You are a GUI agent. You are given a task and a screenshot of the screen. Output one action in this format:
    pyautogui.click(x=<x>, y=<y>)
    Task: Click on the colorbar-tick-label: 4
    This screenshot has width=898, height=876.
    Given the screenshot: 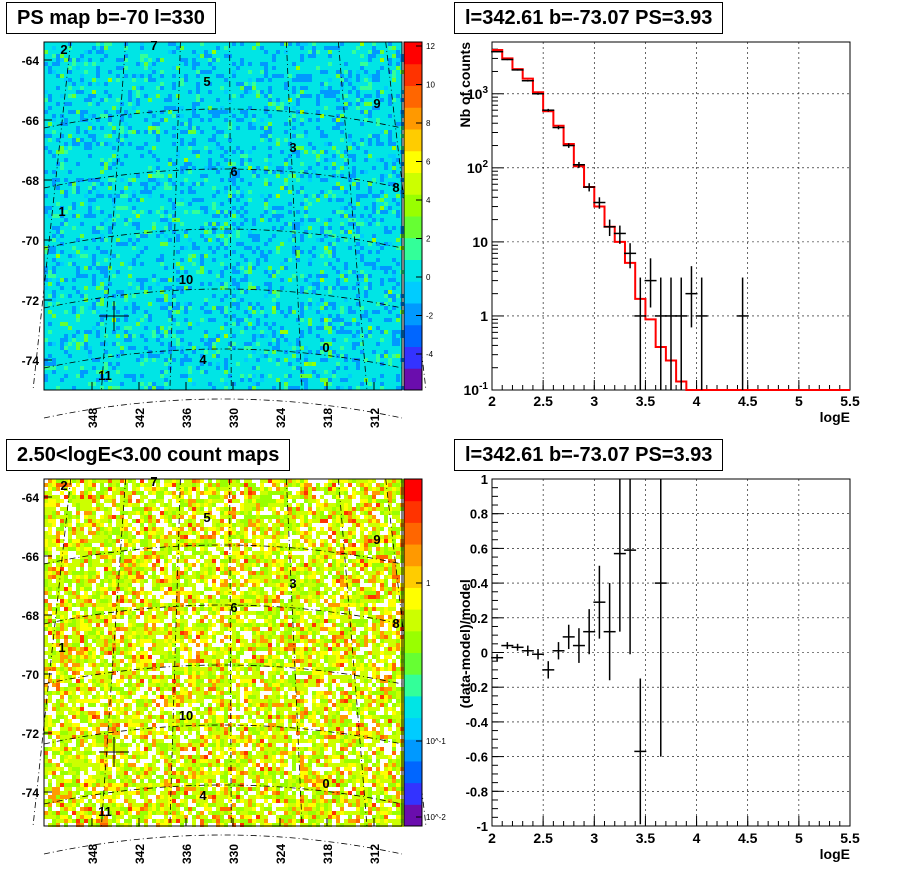 What is the action you would take?
    pyautogui.click(x=428, y=200)
    